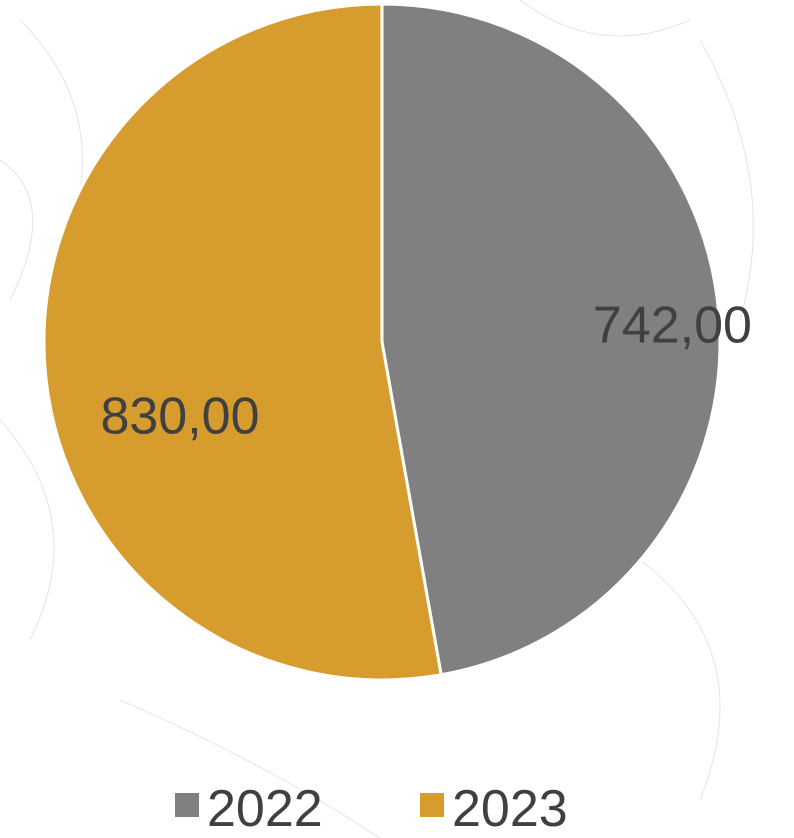  What do you see at coordinates (425, 370) in the screenshot?
I see `slice-data-labels: 742,00 830,00` at bounding box center [425, 370].